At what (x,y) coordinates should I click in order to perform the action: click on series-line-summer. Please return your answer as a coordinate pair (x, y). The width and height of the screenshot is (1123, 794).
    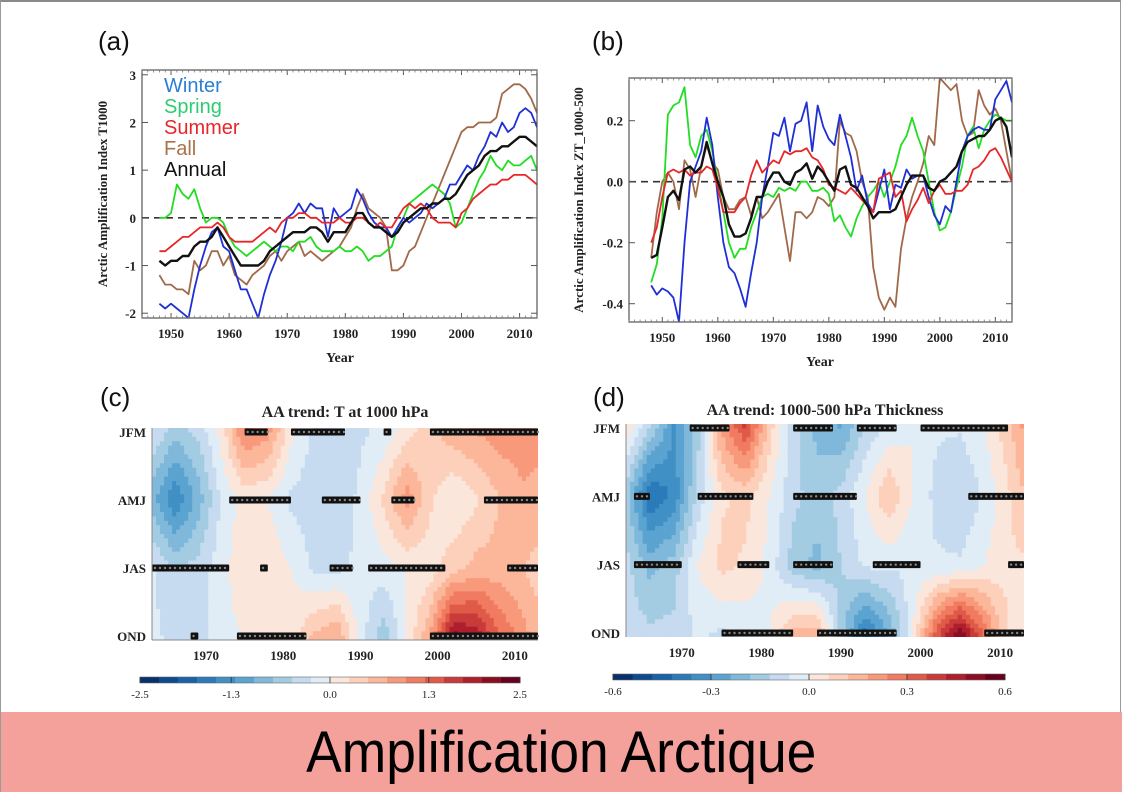
    Looking at the image, I should click on (348, 213).